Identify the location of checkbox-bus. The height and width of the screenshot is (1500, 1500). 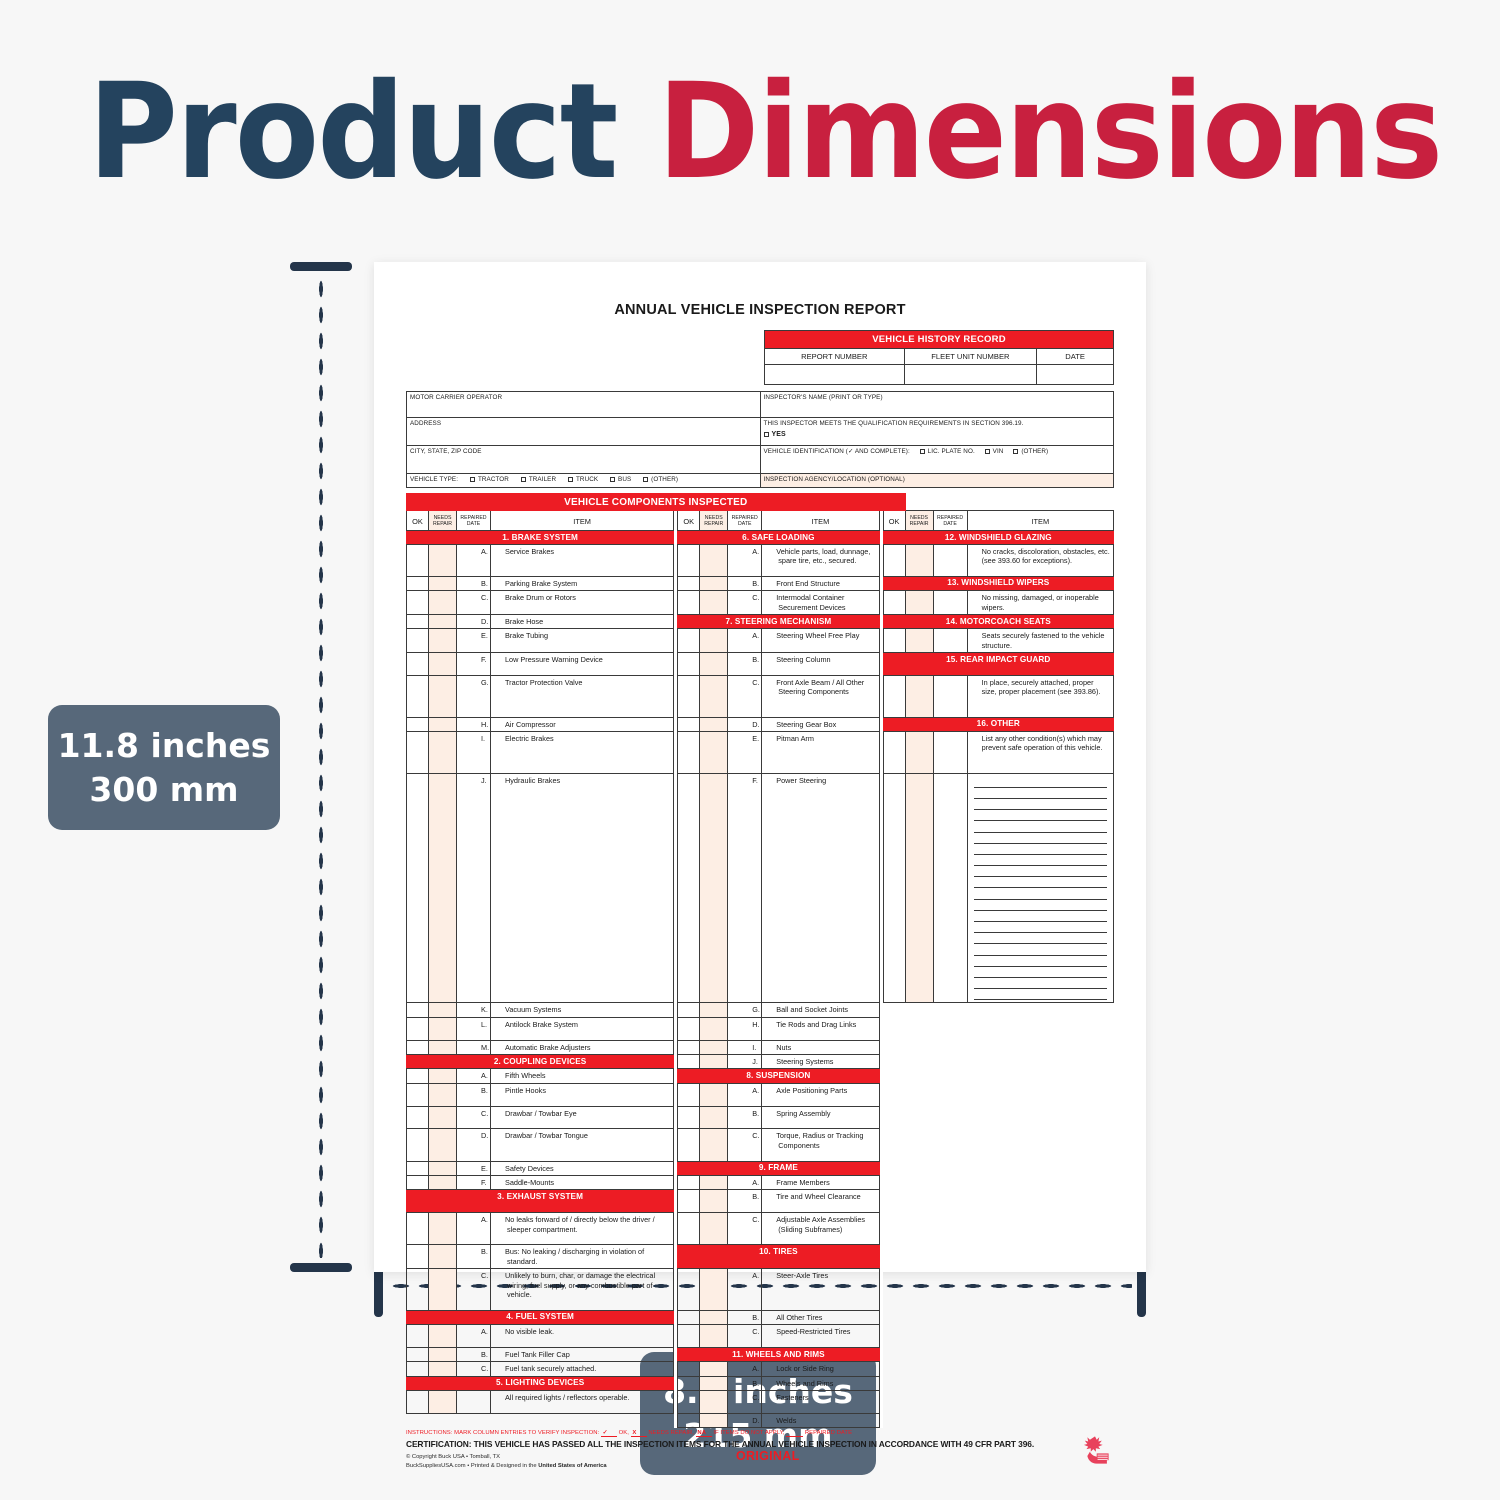
(613, 479).